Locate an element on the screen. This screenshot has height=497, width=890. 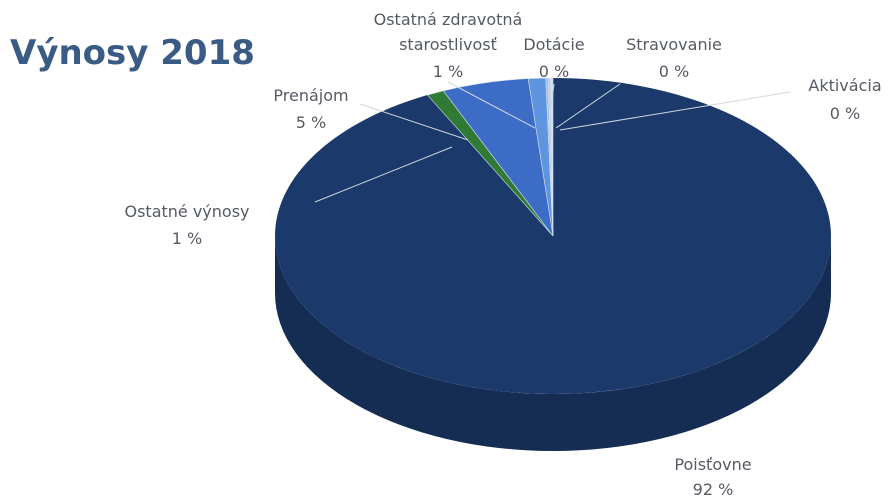
slice-label-ostatna-zdravotna-starostlivost: Ostatná zdravotná is located at coordinates (448, 19).